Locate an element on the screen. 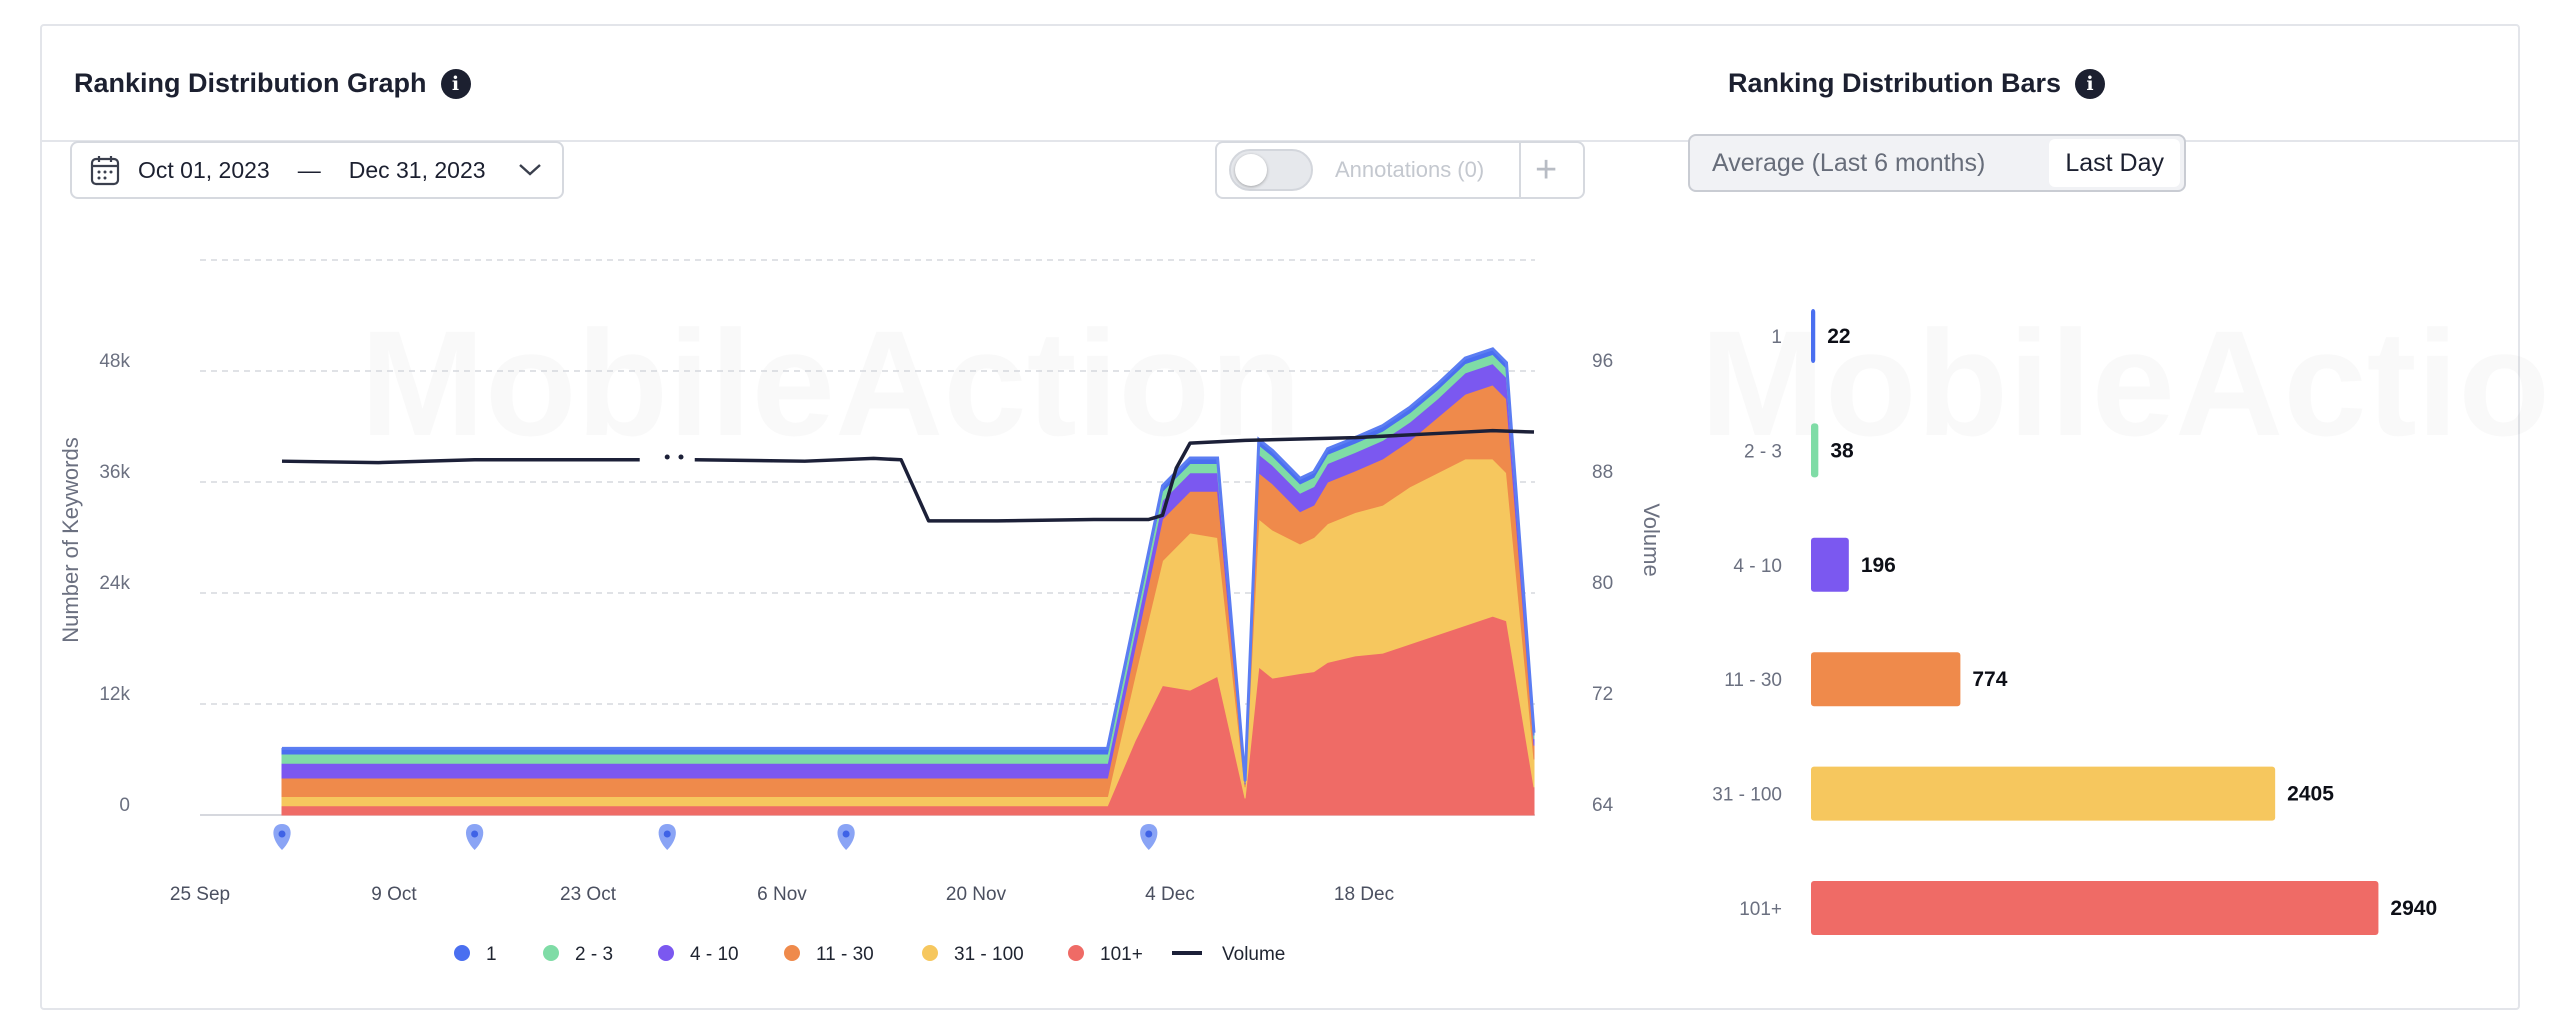  date-range-picker: Oct 01, 2023 — Dec 31, 2023 is located at coordinates (317, 170).